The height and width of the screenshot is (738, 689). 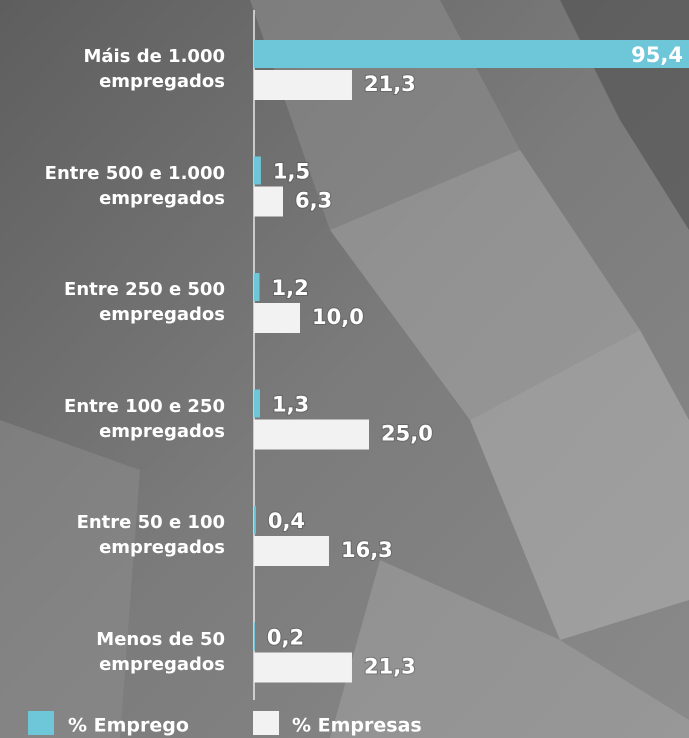 I want to click on legend-label: % Empresas, so click(x=357, y=726).